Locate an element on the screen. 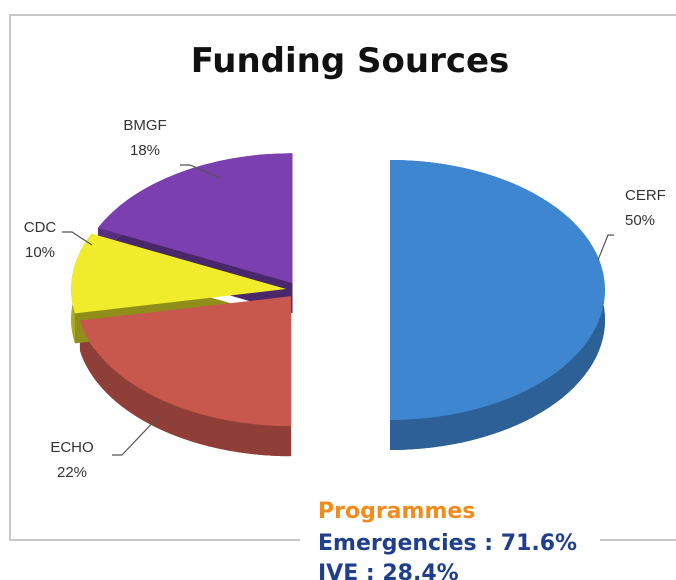  chart-title: Funding Sources is located at coordinates (350, 61).